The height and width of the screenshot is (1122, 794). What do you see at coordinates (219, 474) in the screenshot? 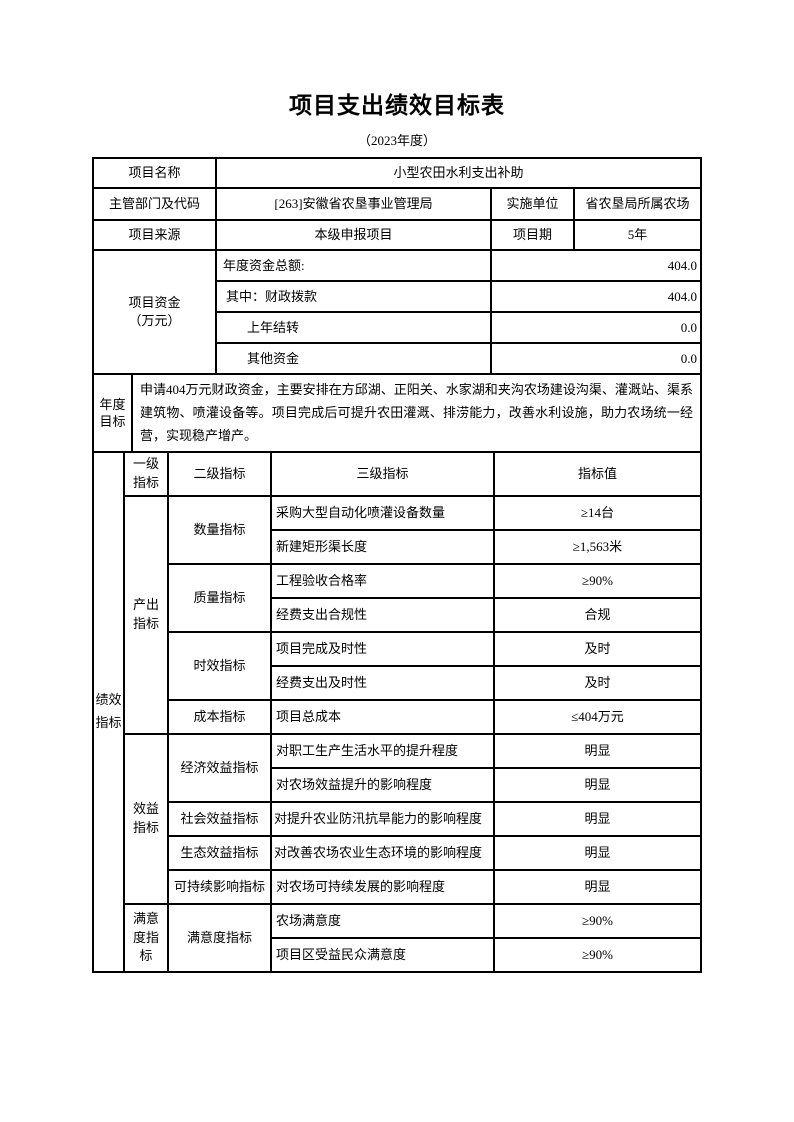
I see `perf-header-level2: 二级指标` at bounding box center [219, 474].